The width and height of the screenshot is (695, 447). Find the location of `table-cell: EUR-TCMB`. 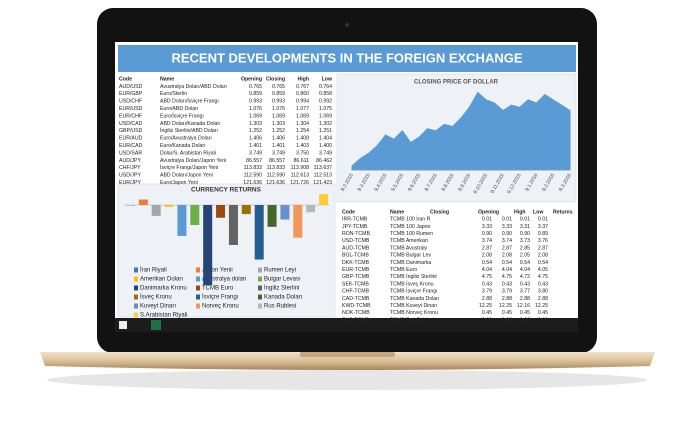

table-cell: EUR-TCMB is located at coordinates (356, 270).